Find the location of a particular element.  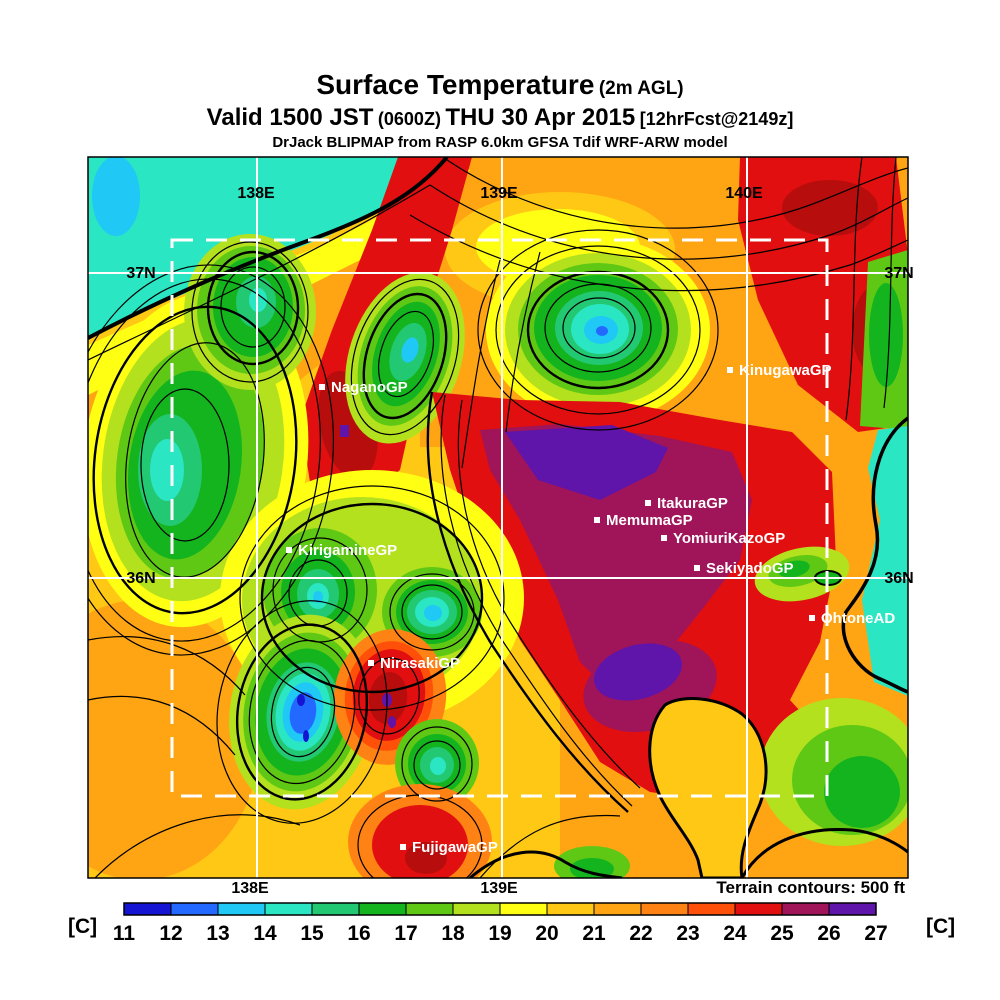

cold-core-southern-alps is located at coordinates (302, 712).